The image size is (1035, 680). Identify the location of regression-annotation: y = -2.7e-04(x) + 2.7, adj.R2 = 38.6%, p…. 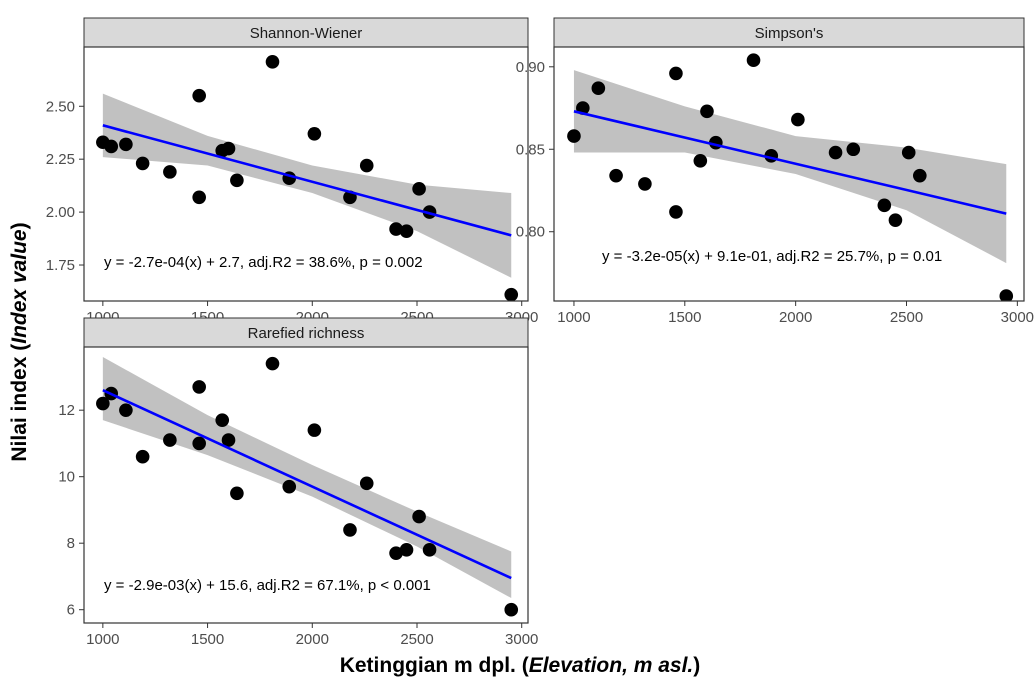
(263, 262).